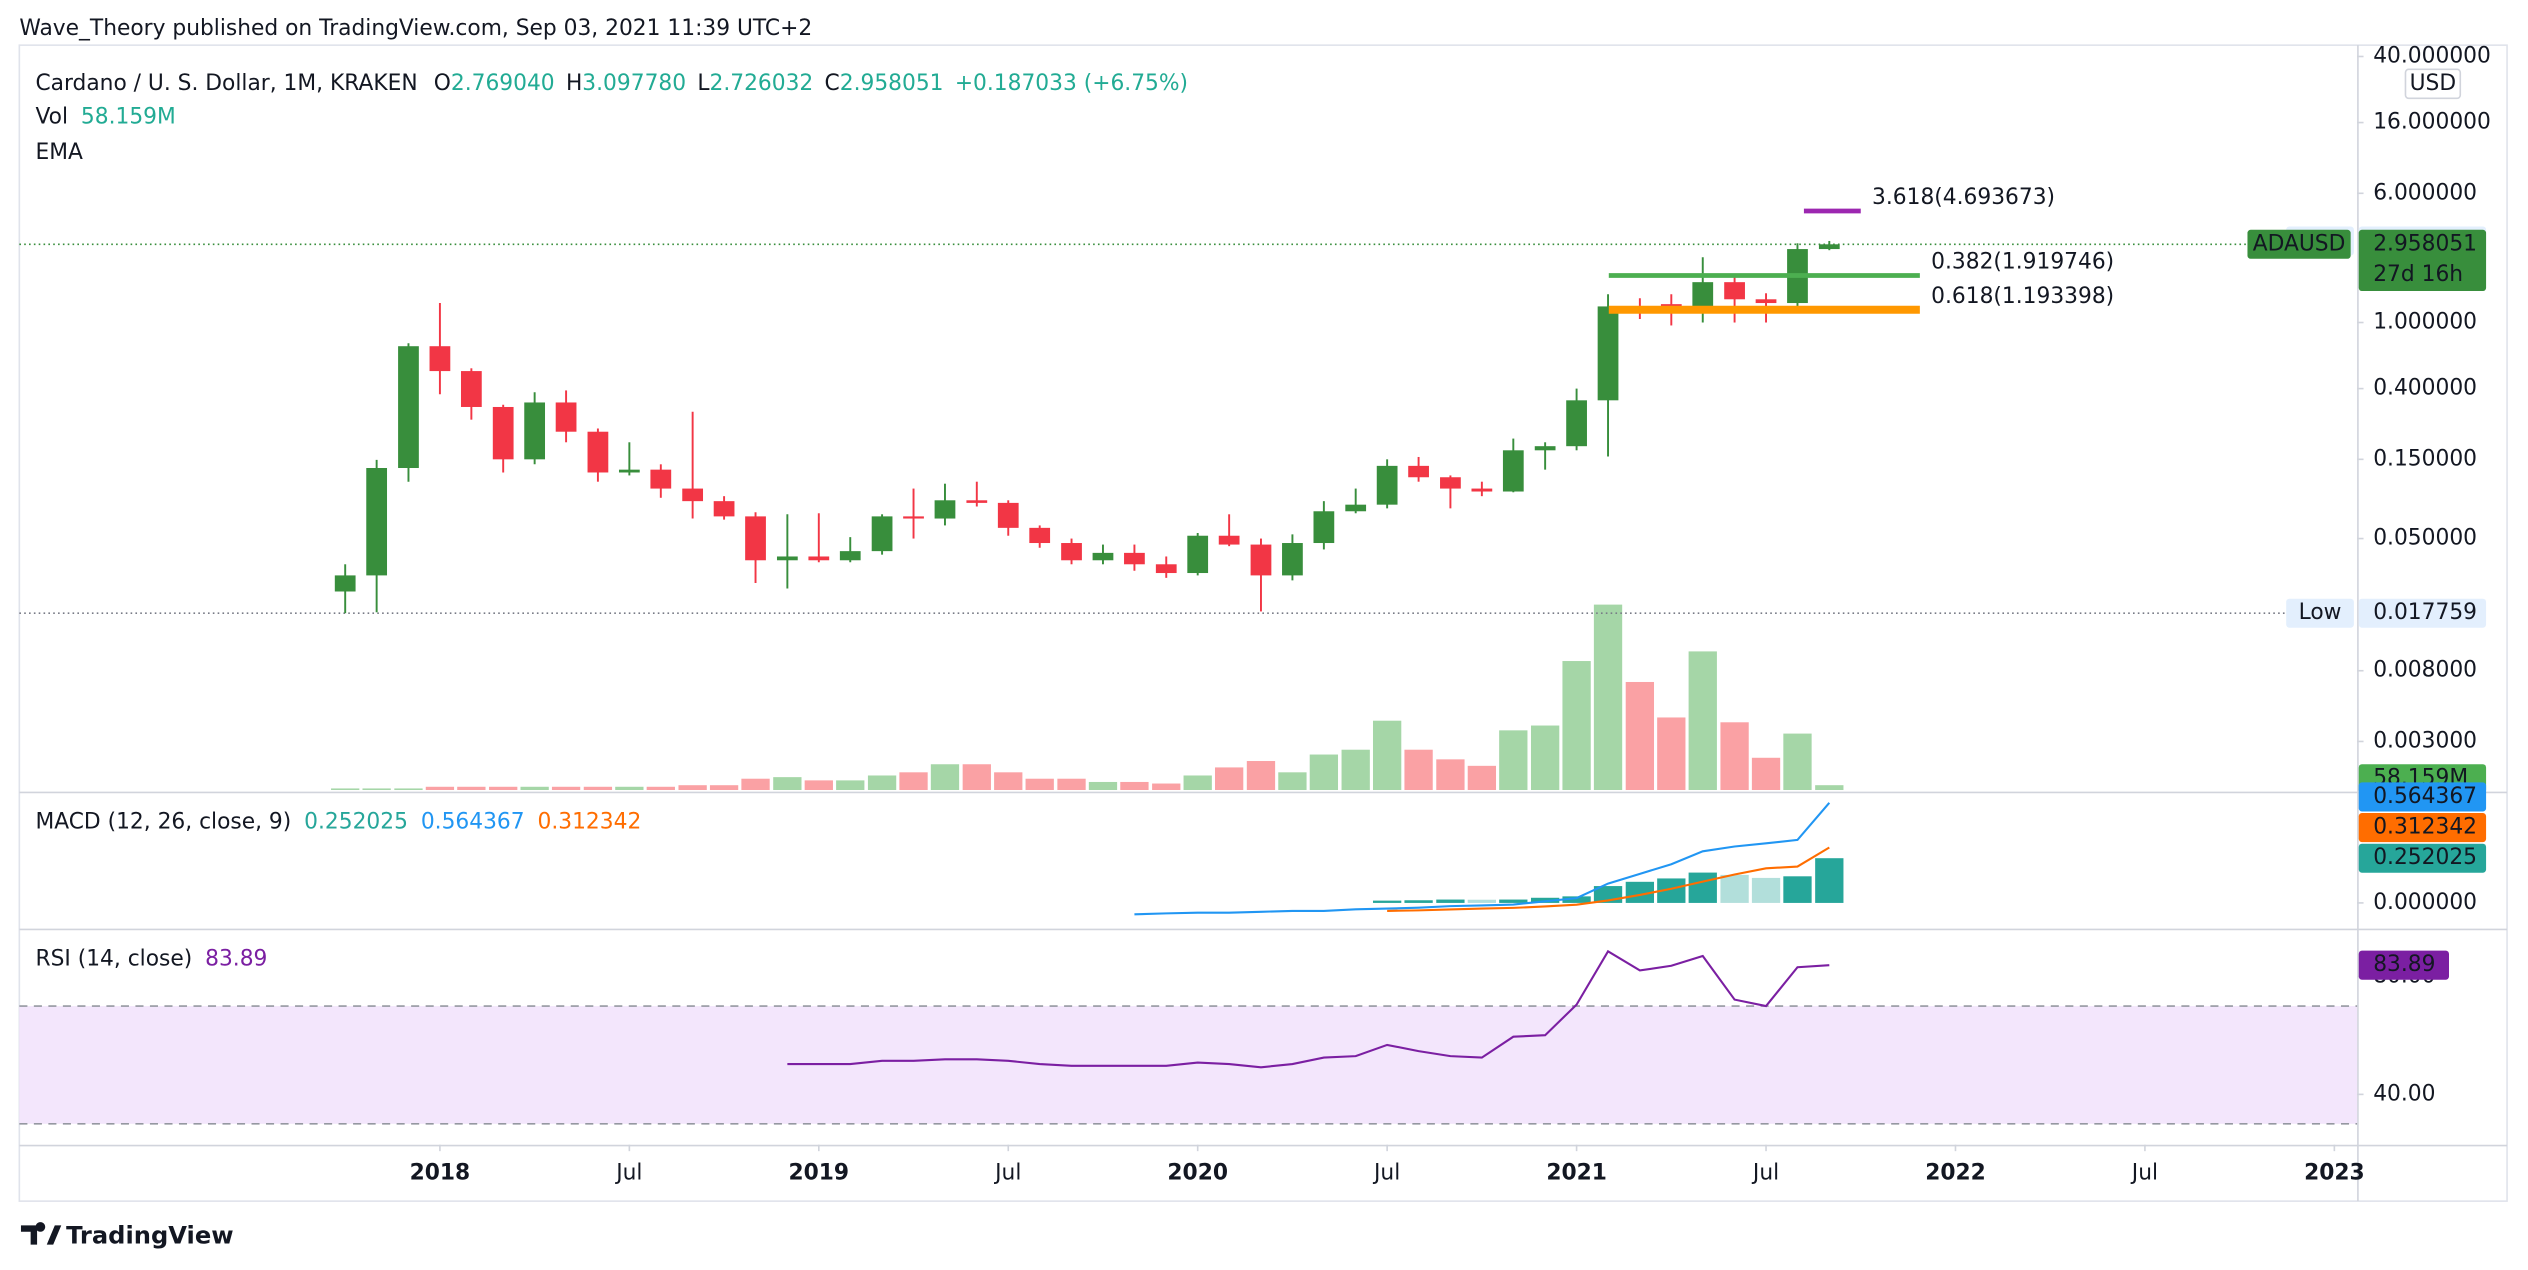 The height and width of the screenshot is (1270, 2528). What do you see at coordinates (2422, 613) in the screenshot?
I see `low-value-box` at bounding box center [2422, 613].